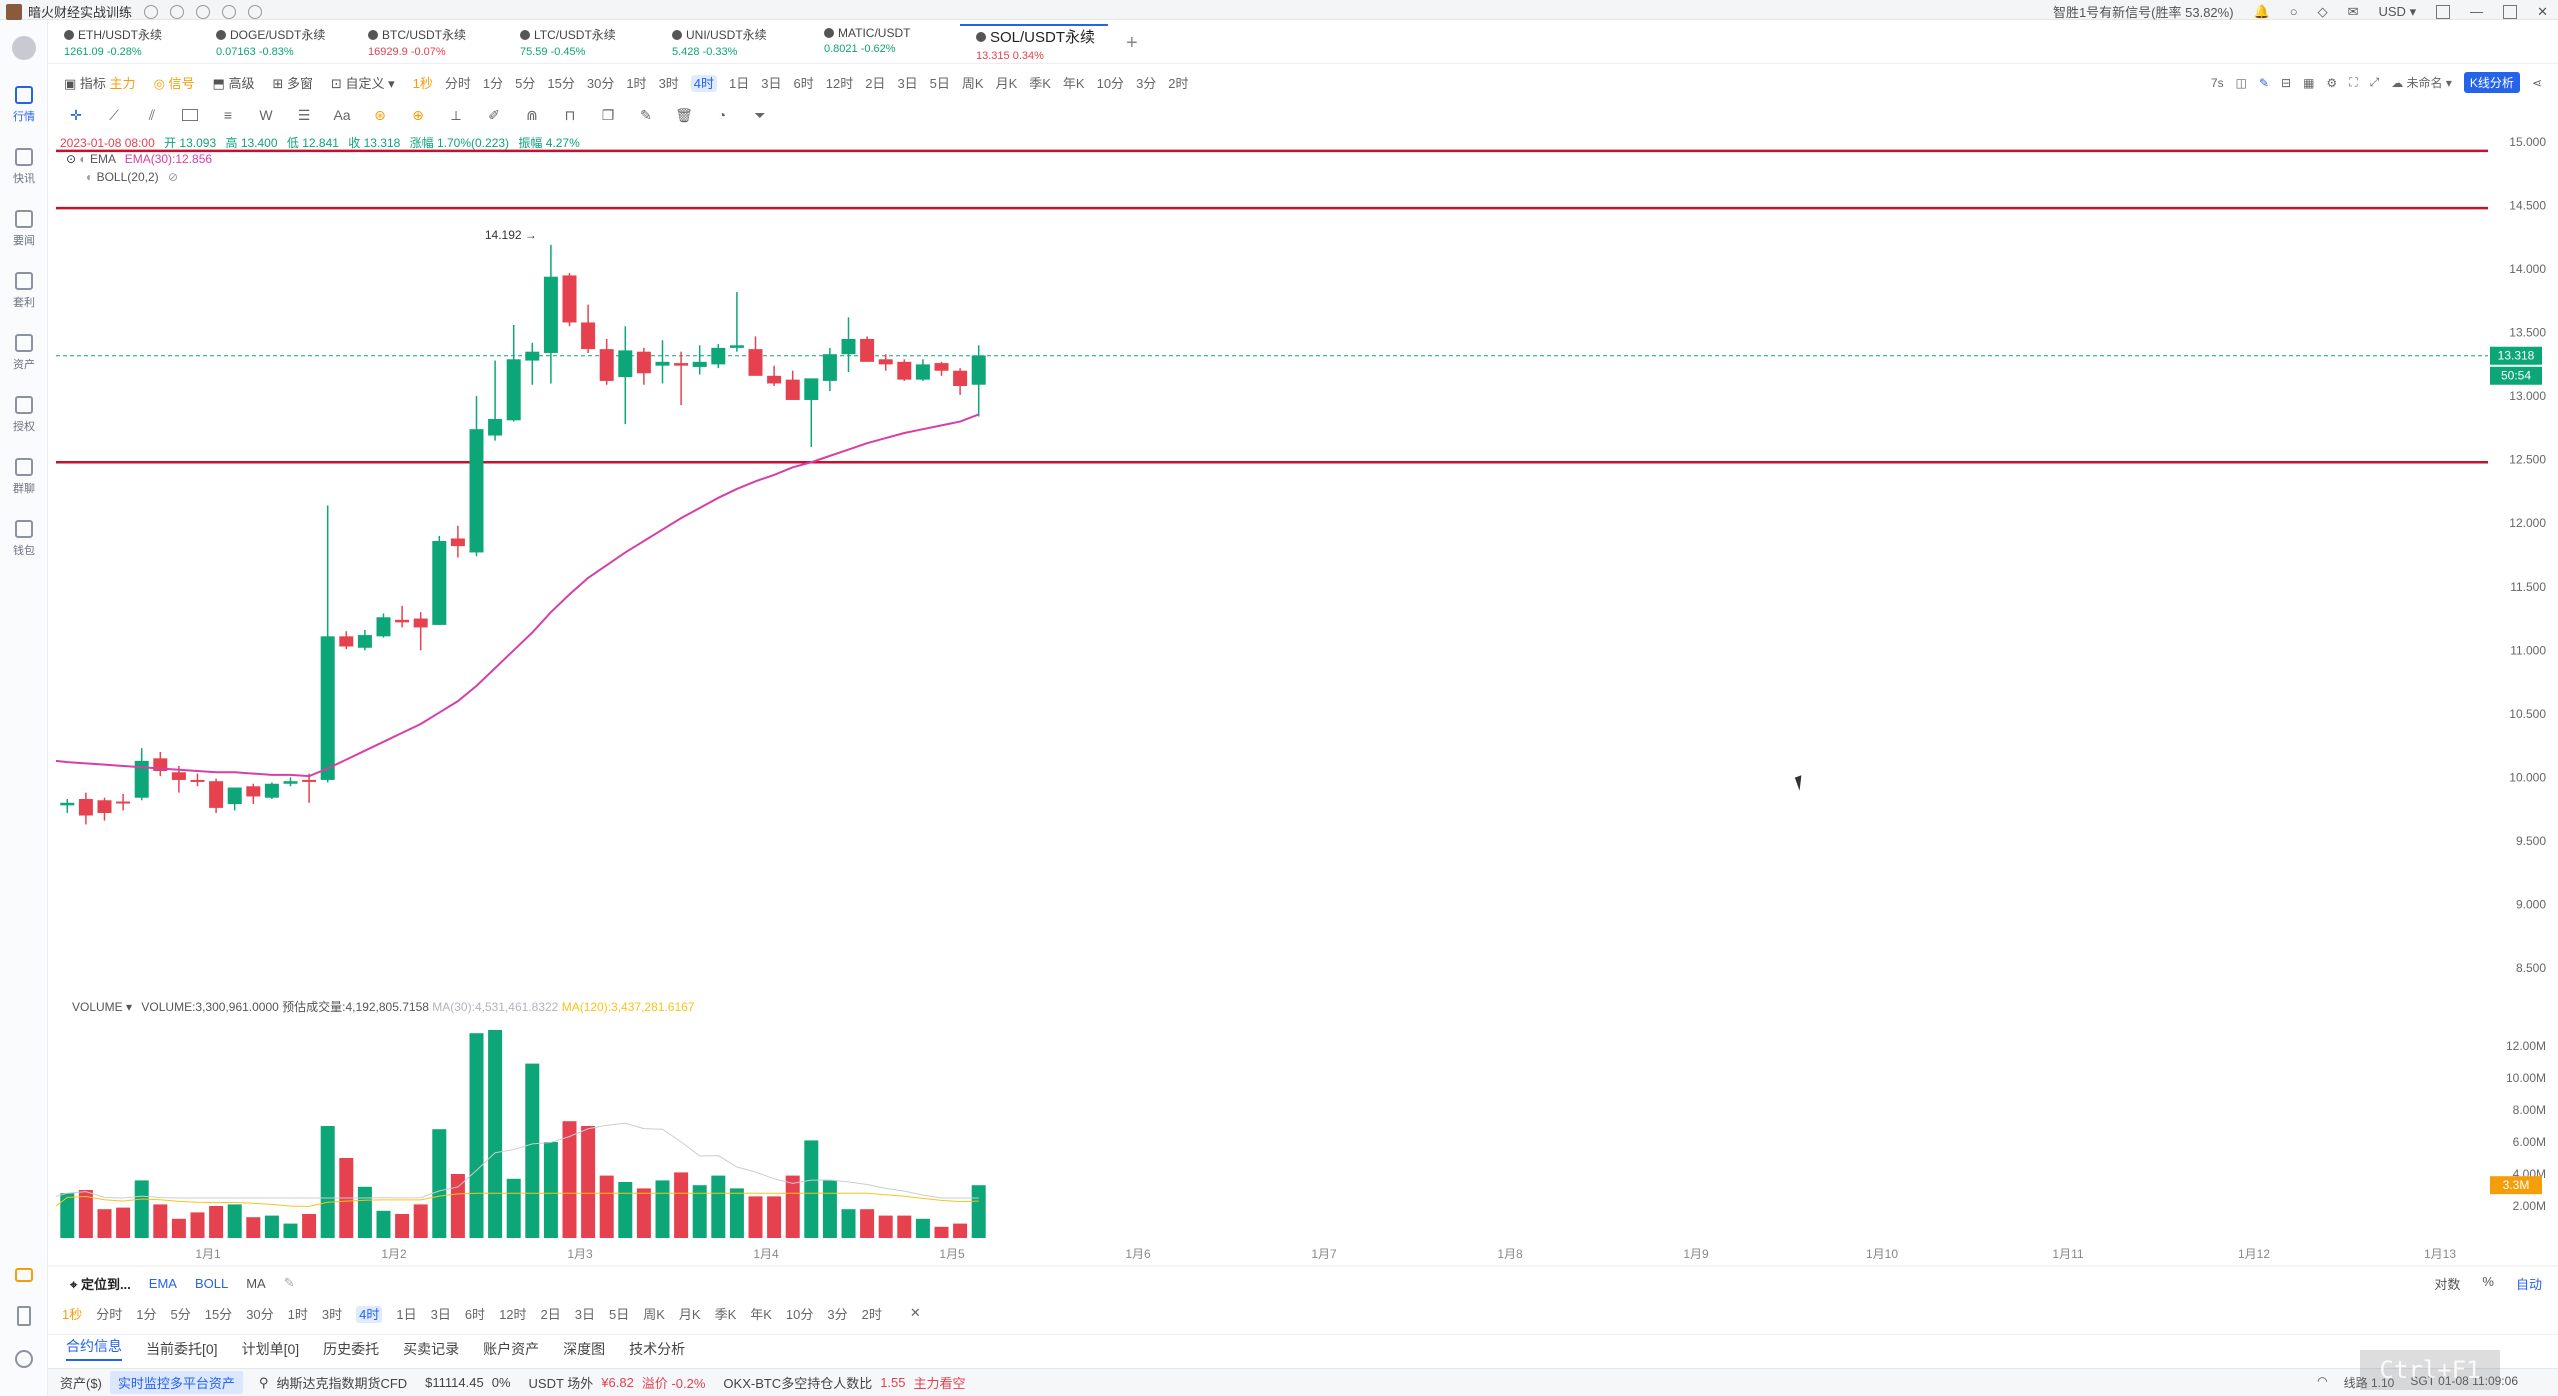 This screenshot has width=2558, height=1396. What do you see at coordinates (24, 1275) in the screenshot?
I see `sidebar-support-icon` at bounding box center [24, 1275].